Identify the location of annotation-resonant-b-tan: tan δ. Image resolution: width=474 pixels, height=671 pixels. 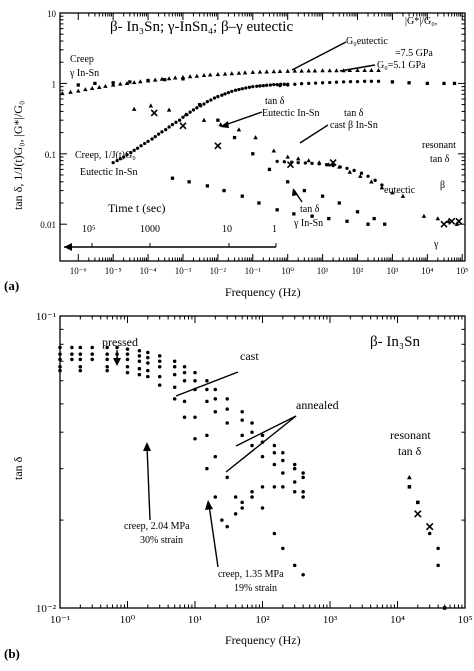
(410, 451).